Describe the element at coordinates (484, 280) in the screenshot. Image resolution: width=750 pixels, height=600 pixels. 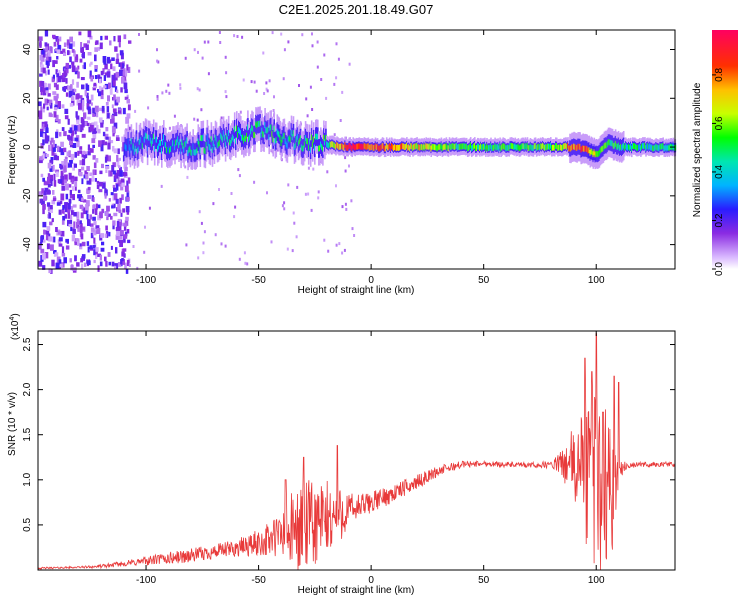
I see `x-tick-label: 50` at that location.